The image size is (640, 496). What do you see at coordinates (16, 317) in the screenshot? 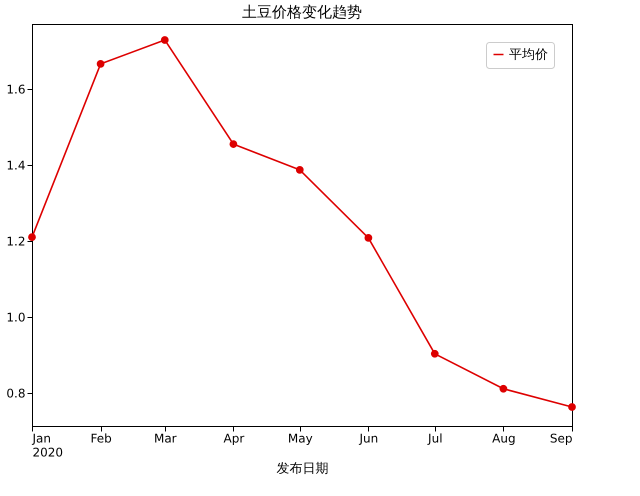
I see `y-tick-label: 1.0` at bounding box center [16, 317].